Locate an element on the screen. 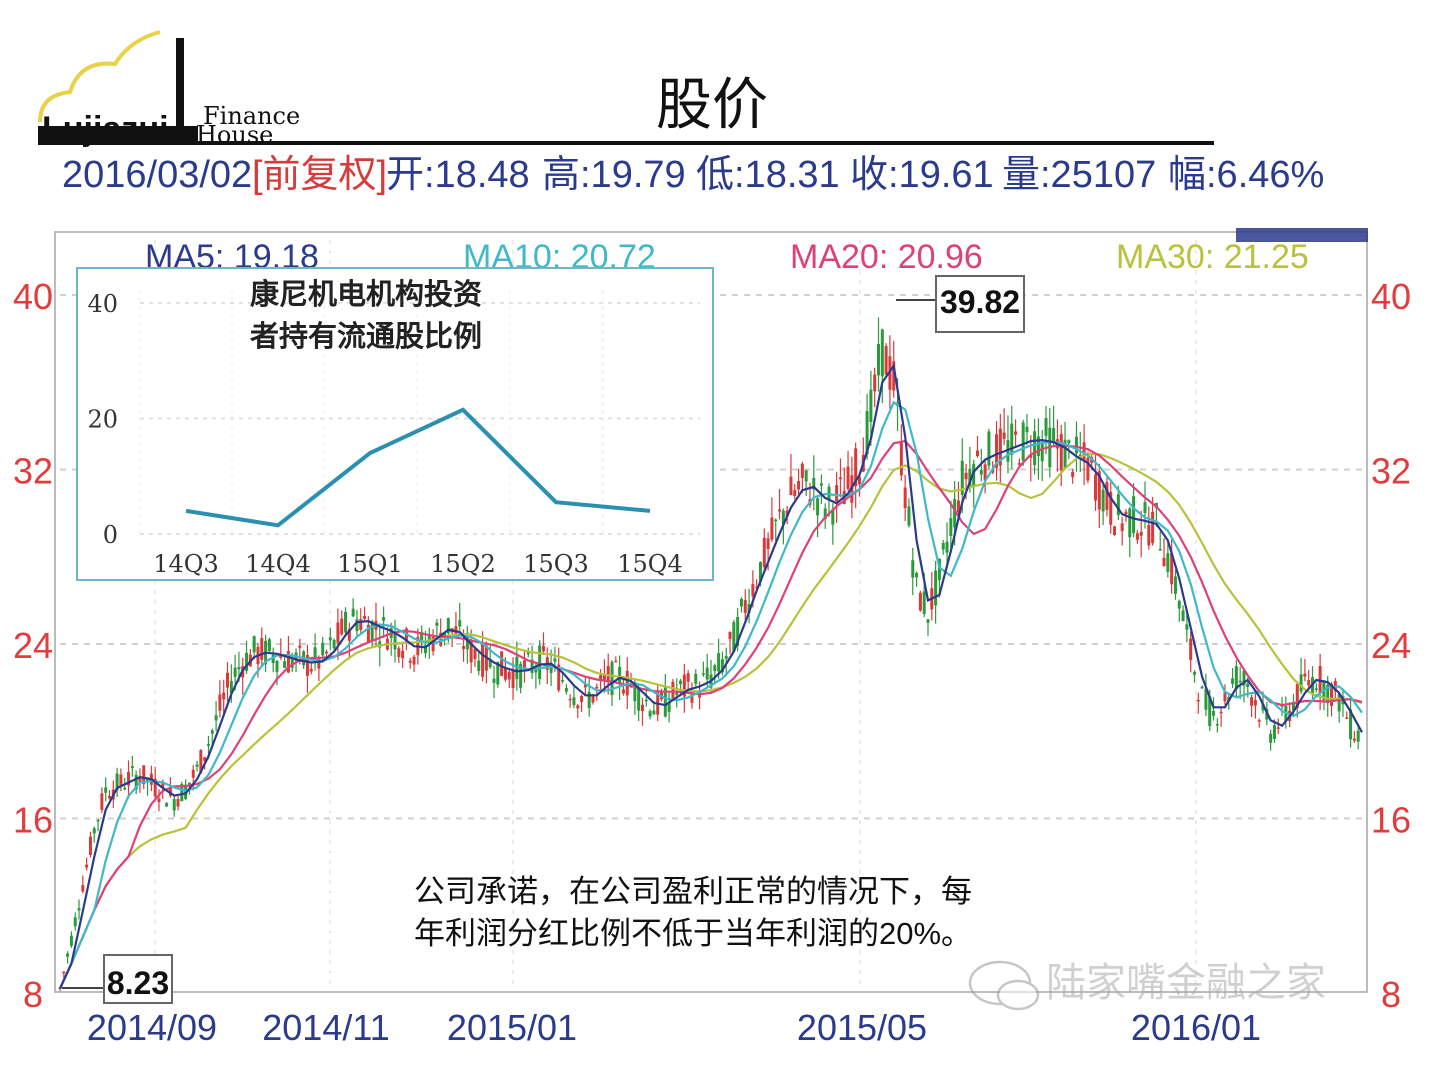 The image size is (1440, 1082). quote-volume: 量:25107 is located at coordinates (1079, 175).